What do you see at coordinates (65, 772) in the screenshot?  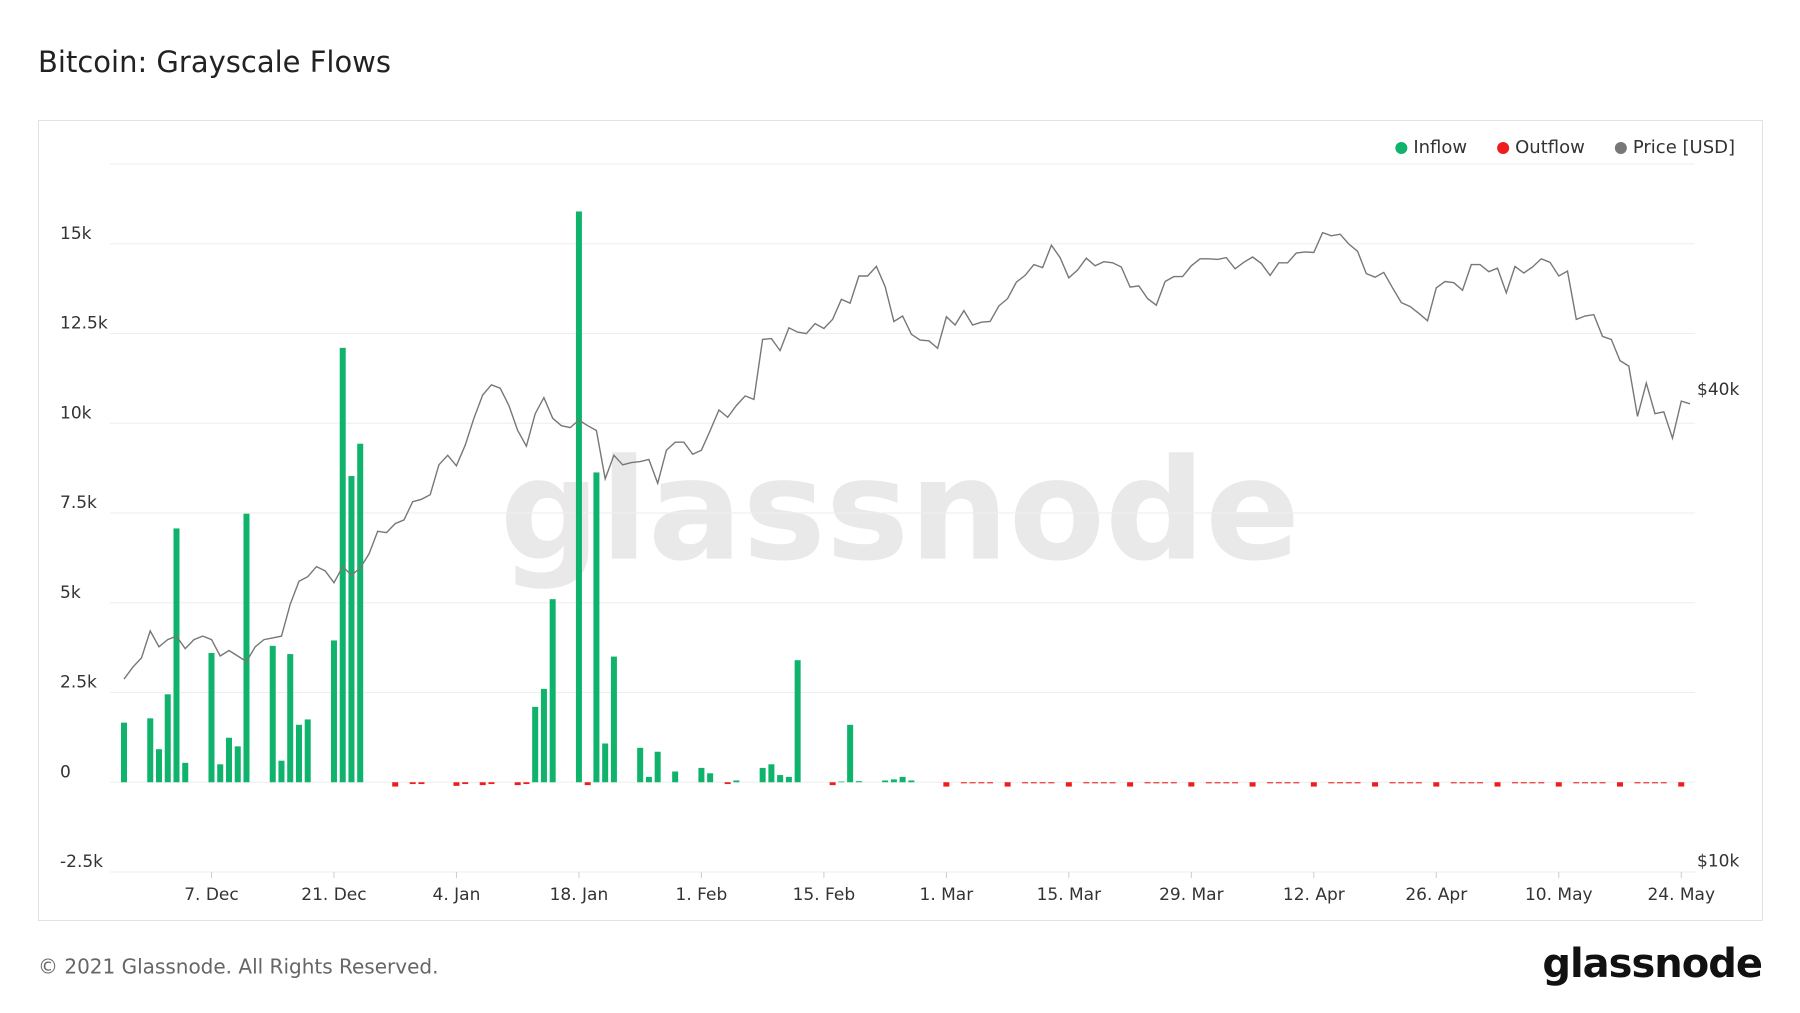 I see `y-tick-label: 0` at bounding box center [65, 772].